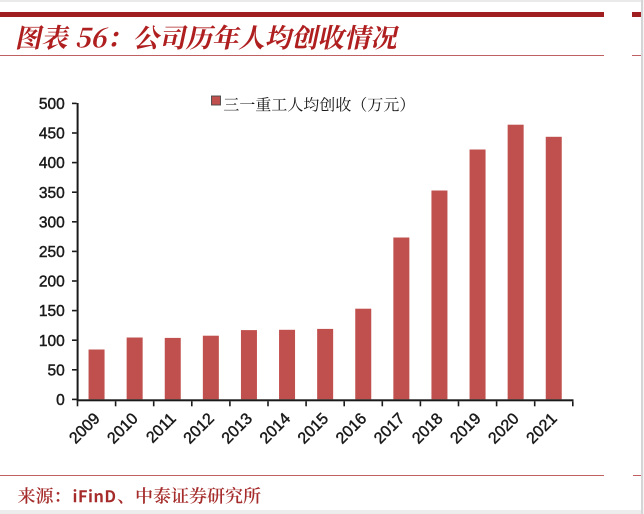 The height and width of the screenshot is (514, 644). Describe the element at coordinates (465, 428) in the screenshot. I see `svg-text: 2019` at that location.